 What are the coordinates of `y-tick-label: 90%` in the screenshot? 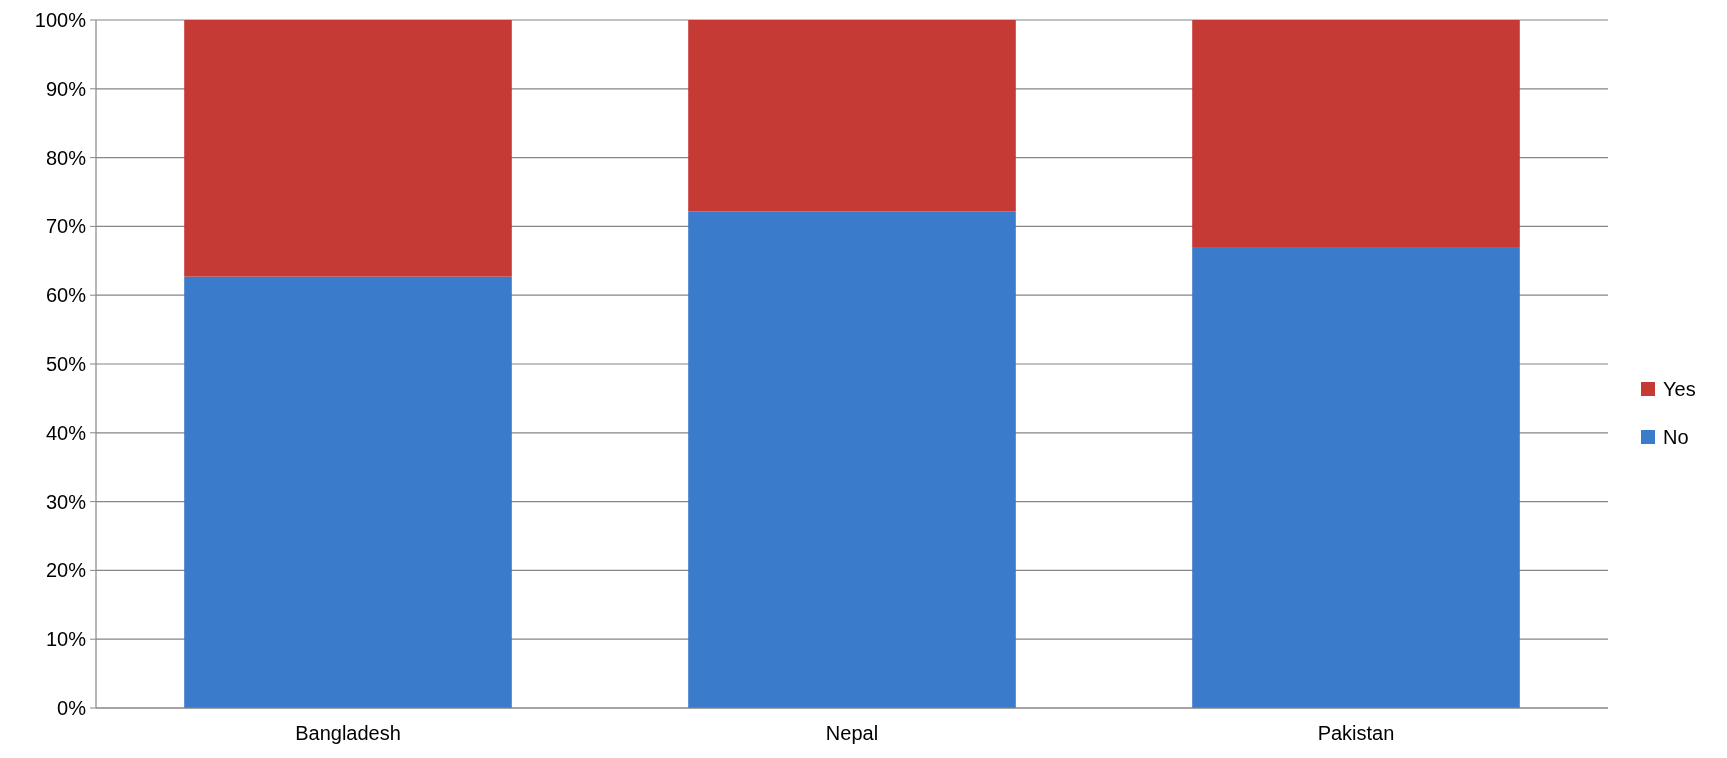 It's located at (66, 88).